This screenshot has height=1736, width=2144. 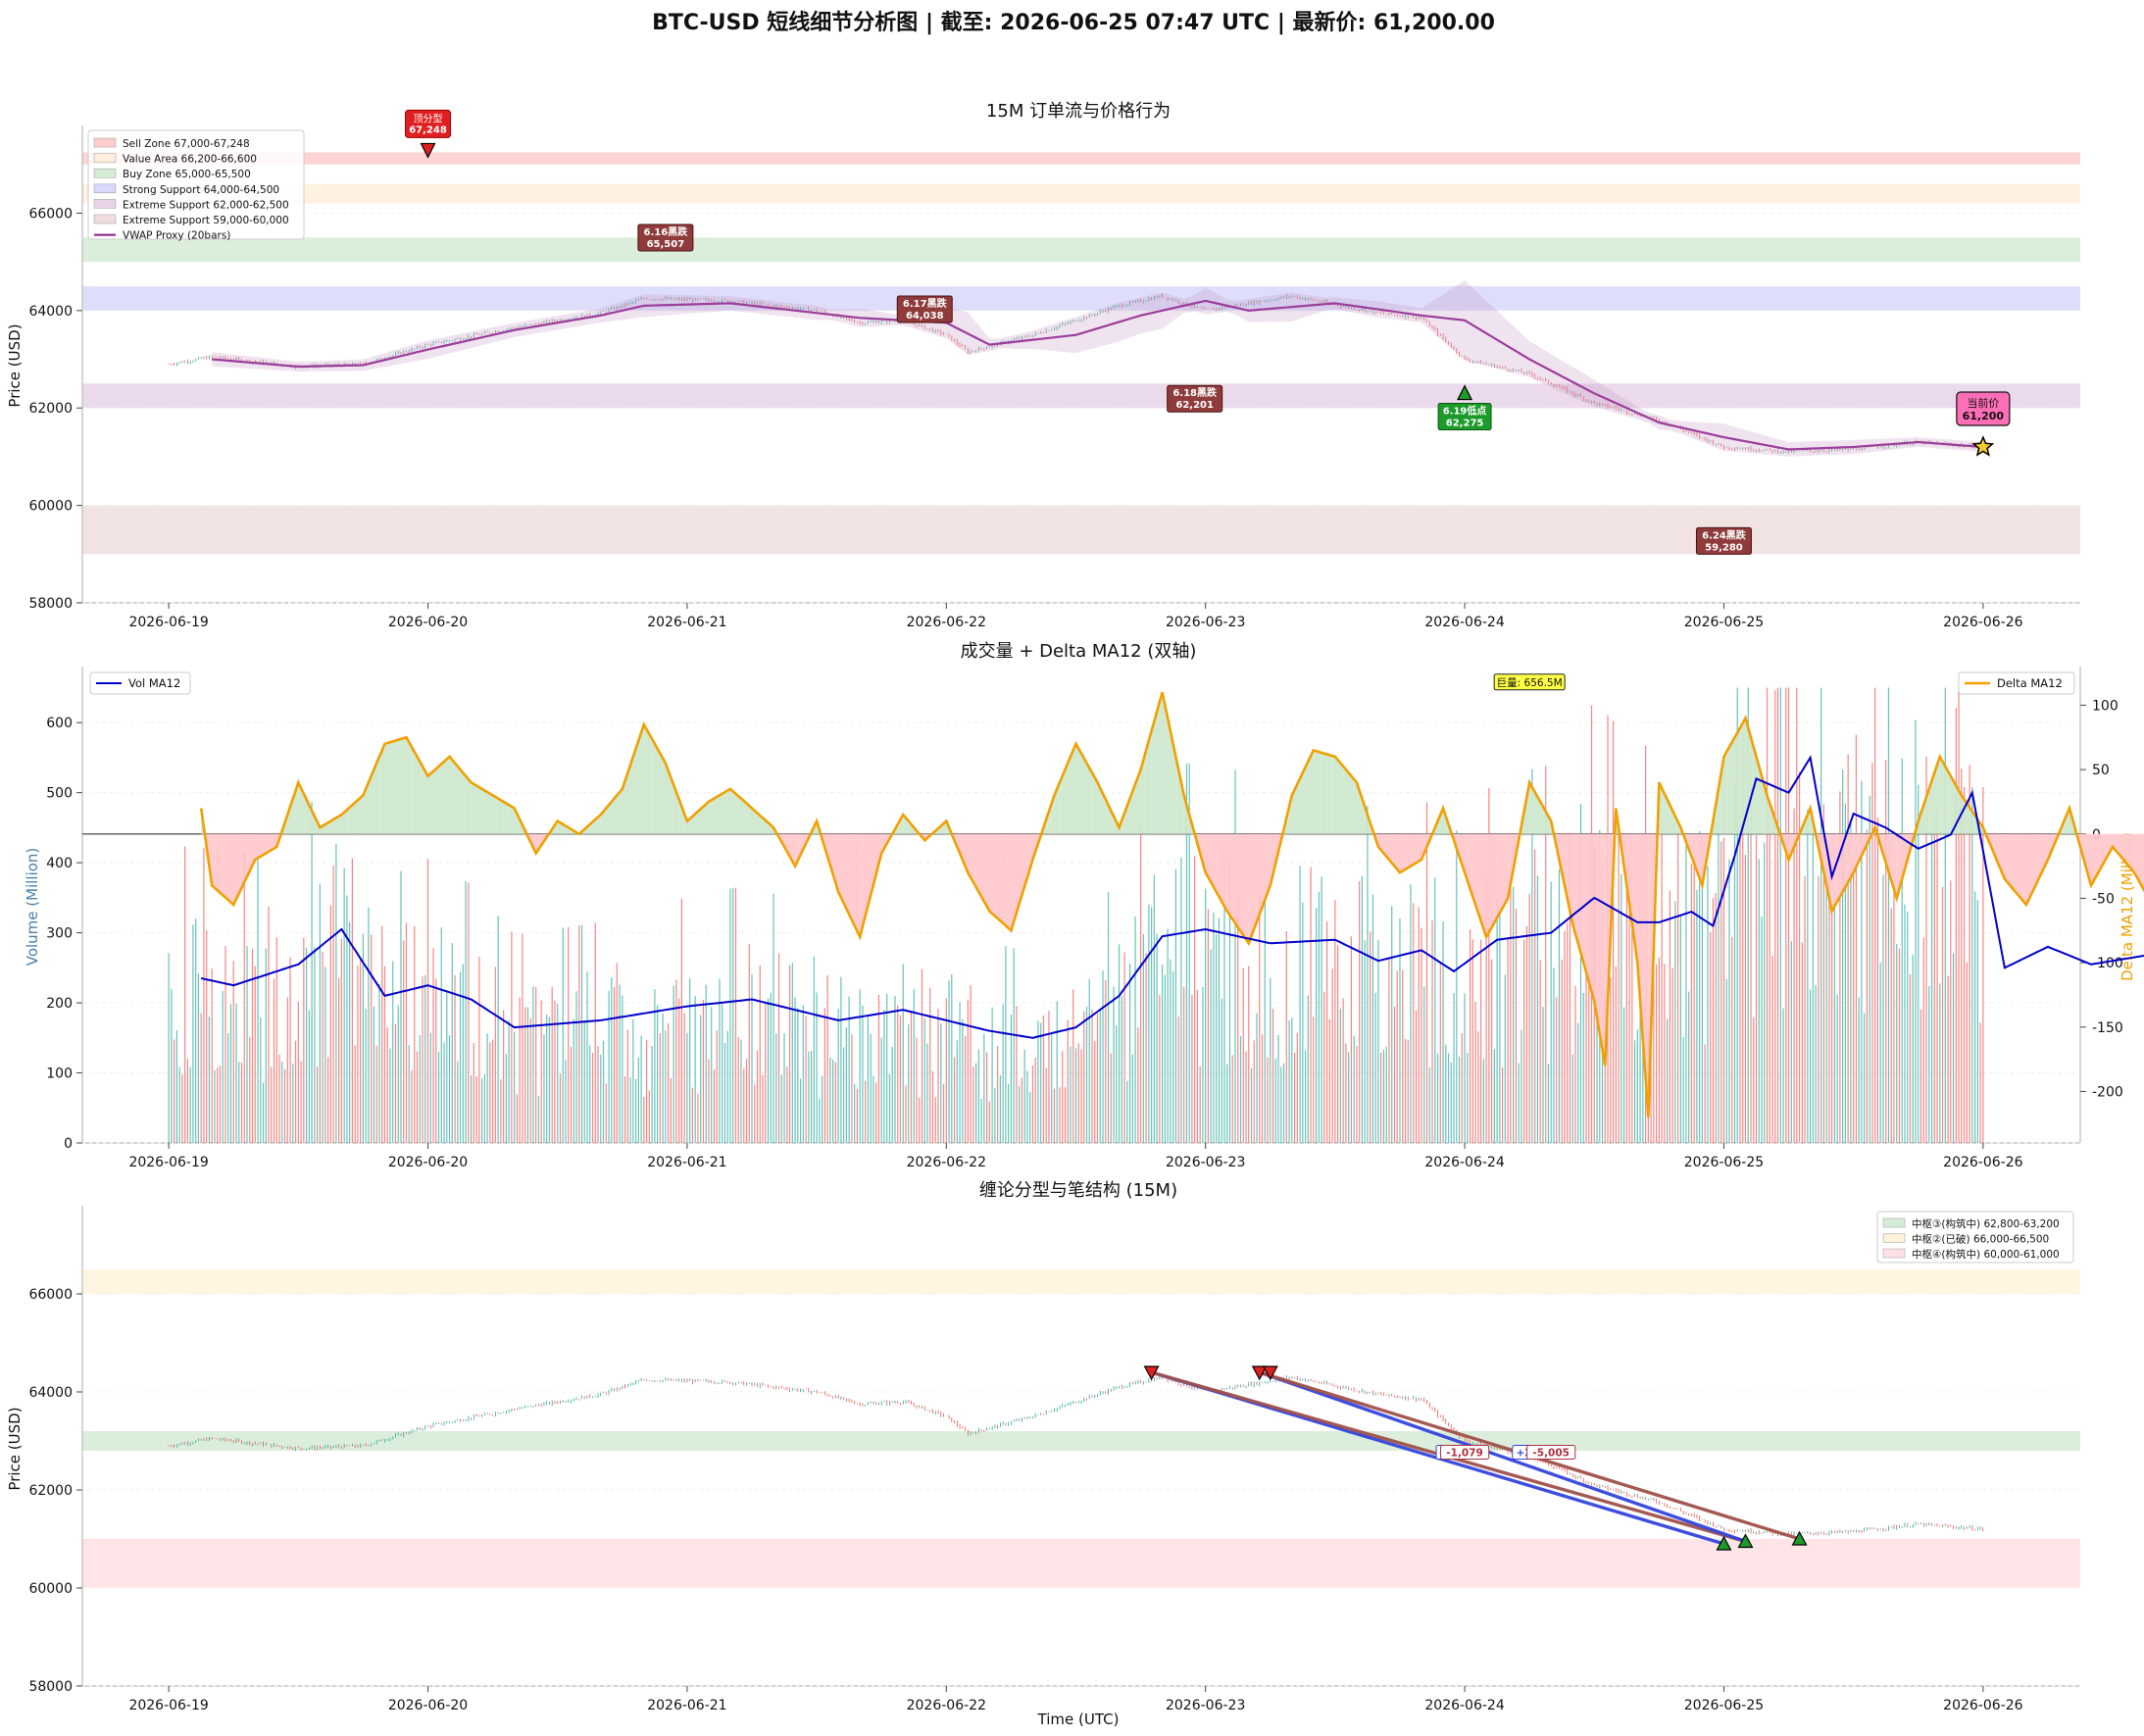 I want to click on vol-ma12-line, so click(x=1172, y=897).